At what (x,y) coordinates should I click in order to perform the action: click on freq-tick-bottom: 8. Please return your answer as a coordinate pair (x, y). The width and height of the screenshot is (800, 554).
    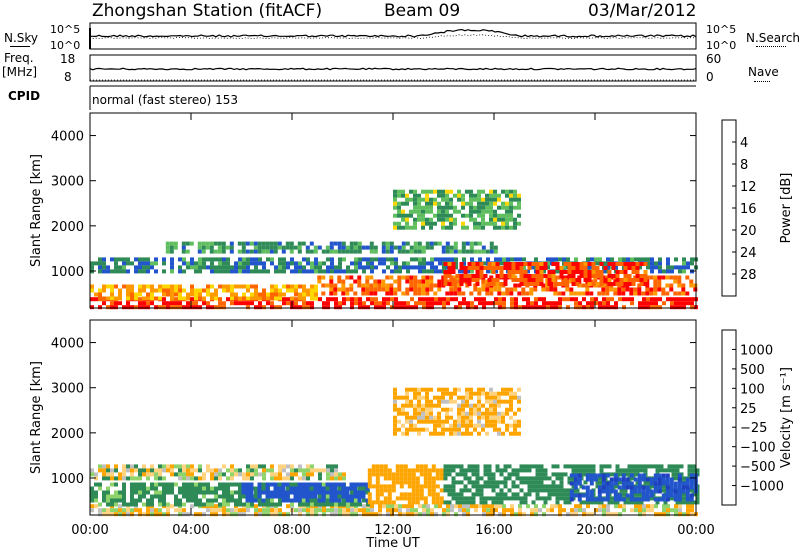
    Looking at the image, I should click on (68, 77).